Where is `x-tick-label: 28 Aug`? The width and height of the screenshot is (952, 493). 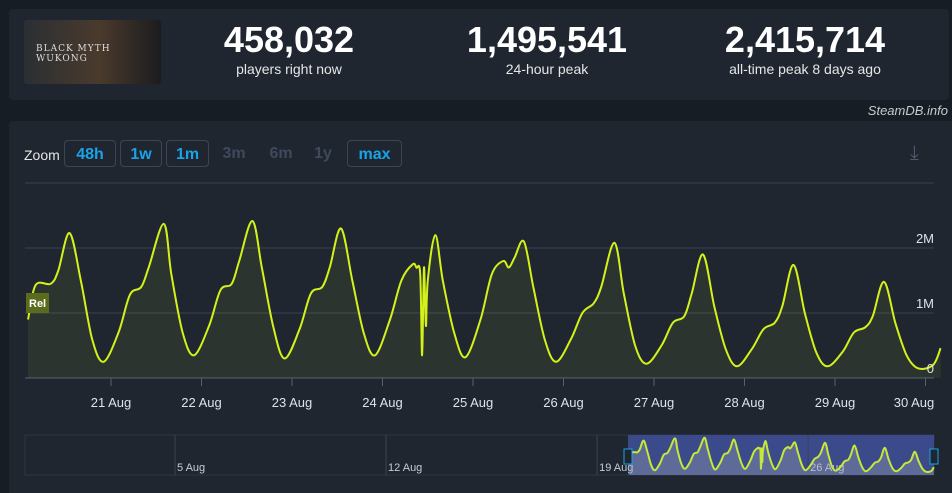
x-tick-label: 28 Aug is located at coordinates (744, 402).